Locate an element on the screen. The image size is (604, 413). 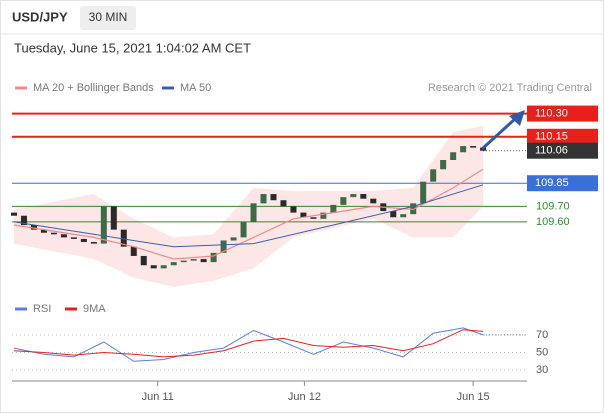
legend-label: RSI is located at coordinates (42, 309).